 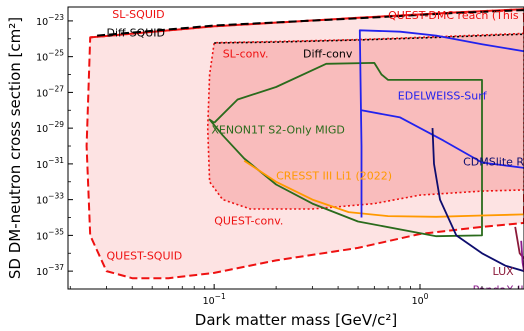 I want to click on annotation-1: Diff-SQUID, so click(x=136, y=33).